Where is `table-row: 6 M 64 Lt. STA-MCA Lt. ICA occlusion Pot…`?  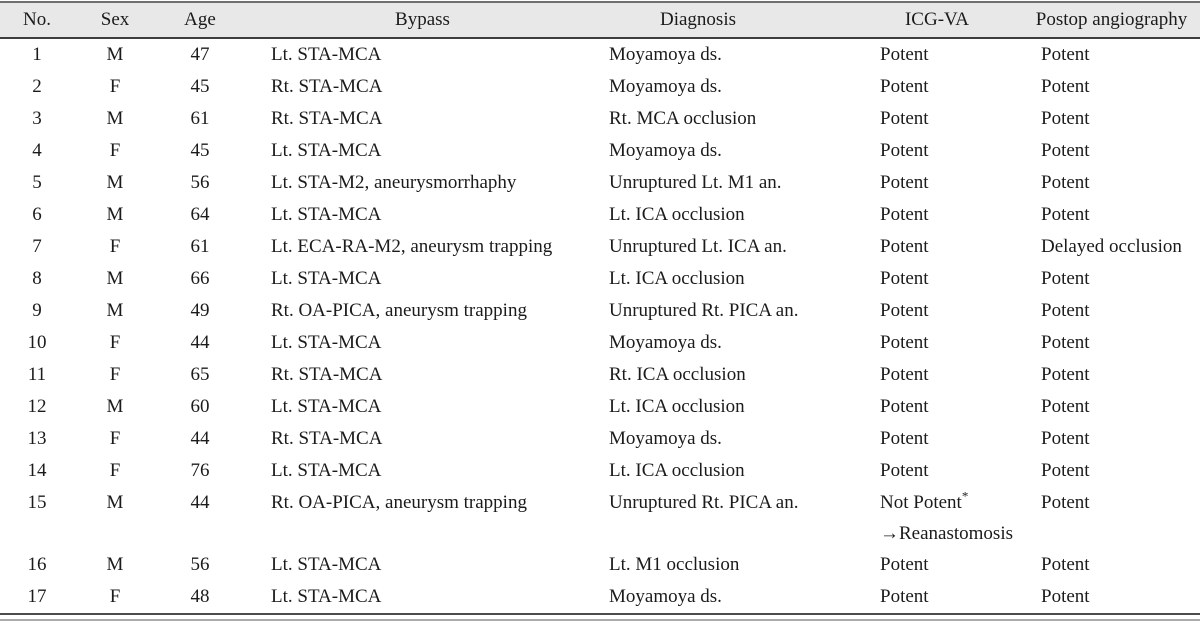 table-row: 6 M 64 Lt. STA-MCA Lt. ICA occlusion Pot… is located at coordinates (600, 215).